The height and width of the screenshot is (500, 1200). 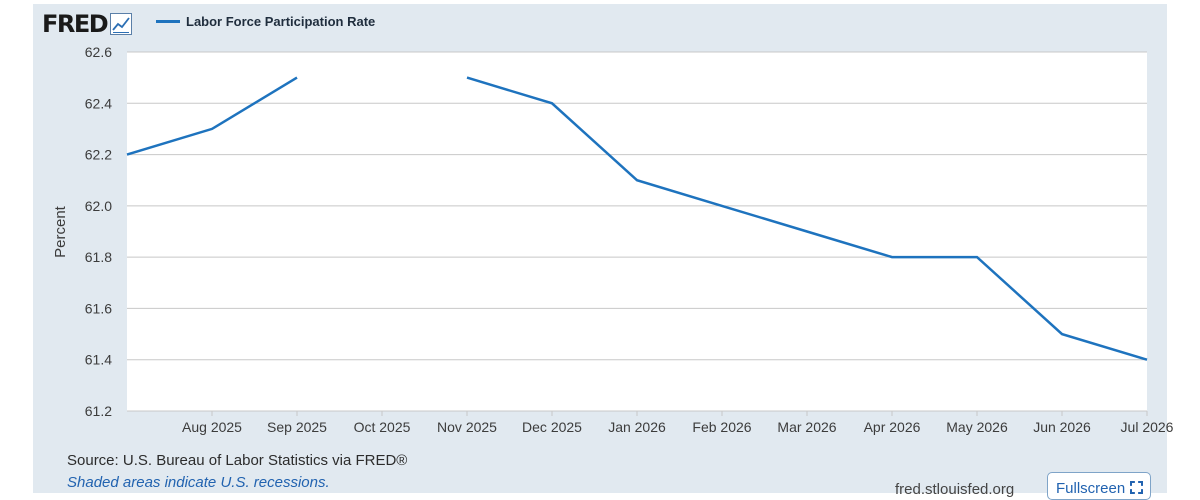 I want to click on y-tick-label: 62.6, so click(x=98, y=52).